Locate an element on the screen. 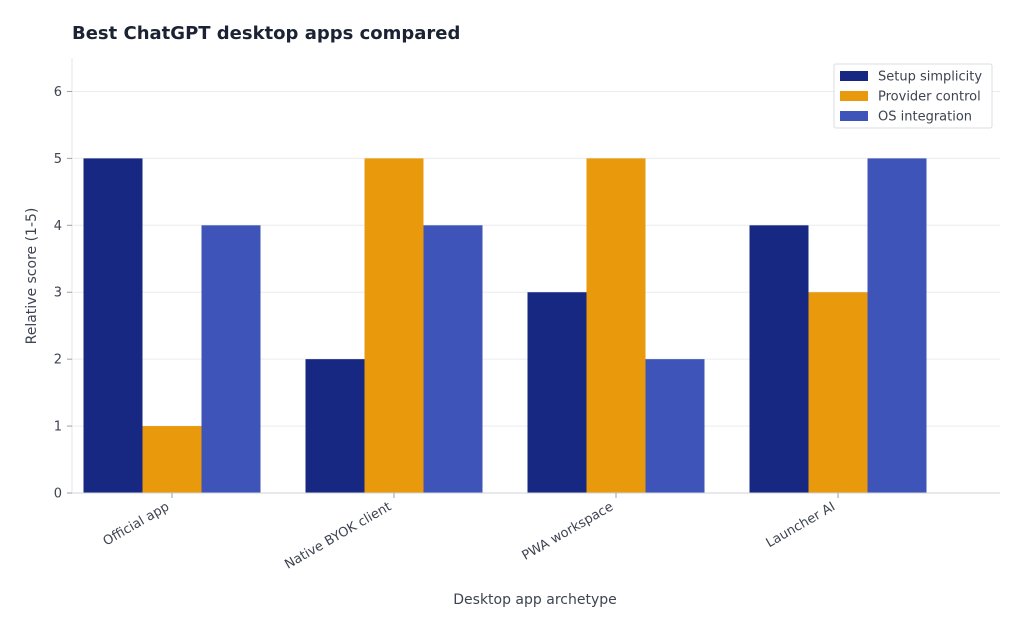 This screenshot has width=1024, height=631. chart-title: Best ChatGPT desktop apps compared is located at coordinates (266, 33).